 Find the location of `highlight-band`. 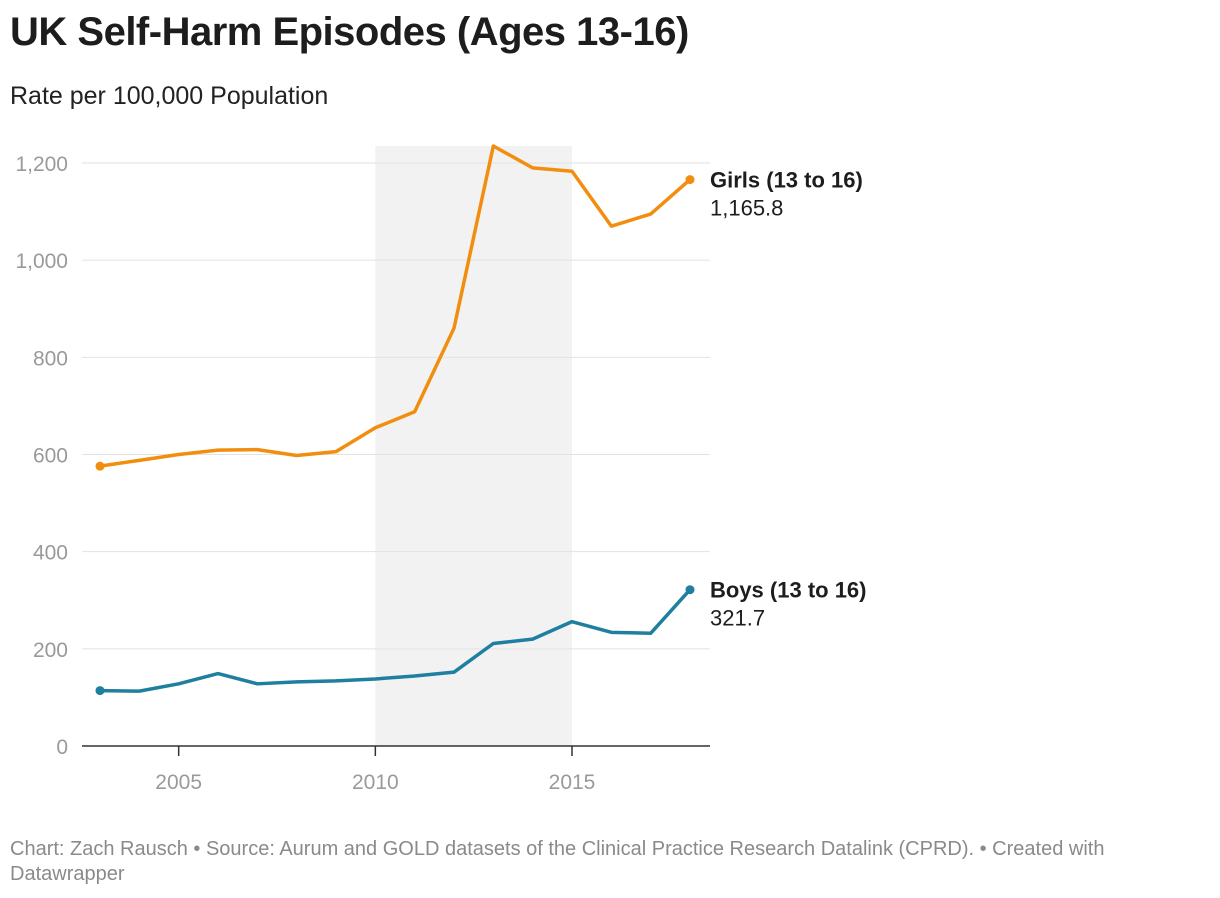

highlight-band is located at coordinates (473, 446).